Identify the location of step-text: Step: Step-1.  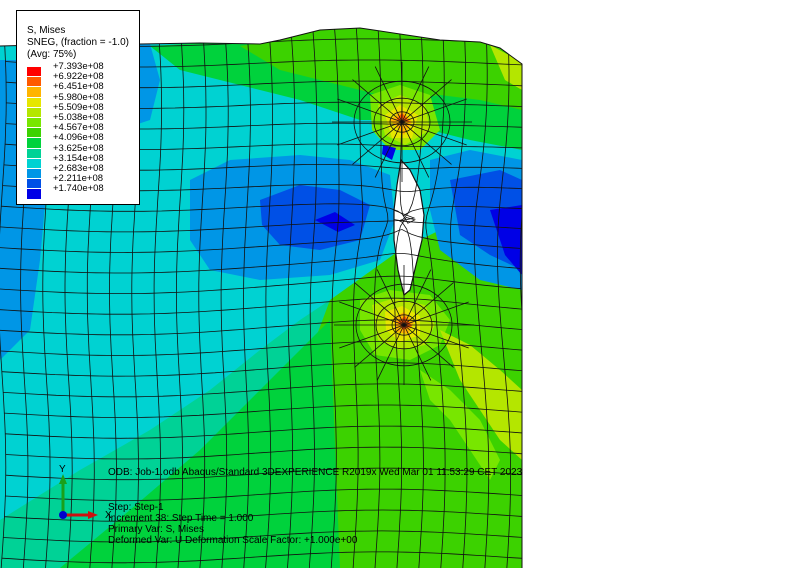
(136, 507).